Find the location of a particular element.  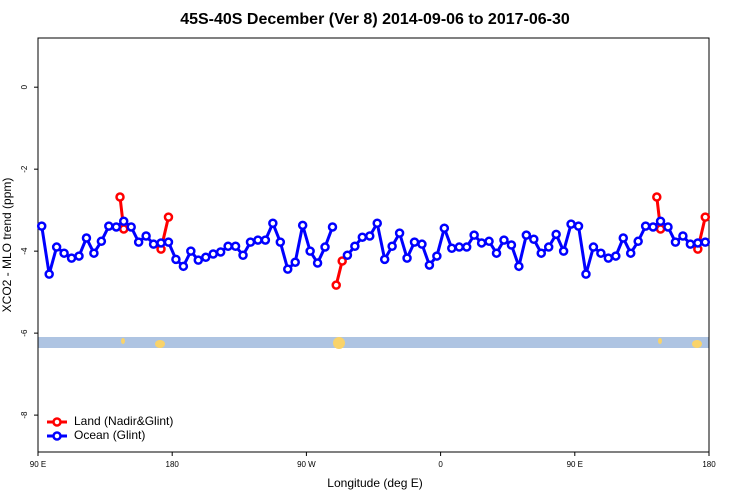

x-tick-label: 0 is located at coordinates (440, 464).